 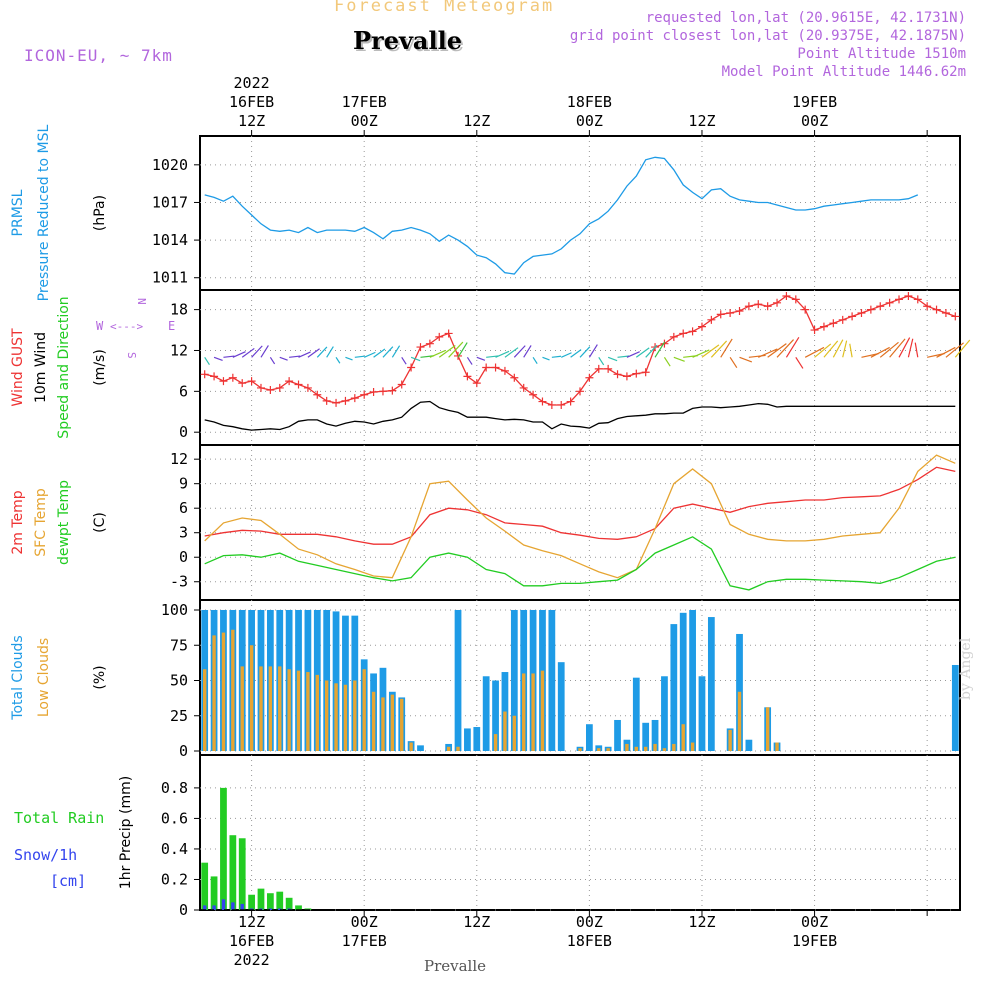 What do you see at coordinates (170, 240) in the screenshot?
I see `y-tick-label: 1014` at bounding box center [170, 240].